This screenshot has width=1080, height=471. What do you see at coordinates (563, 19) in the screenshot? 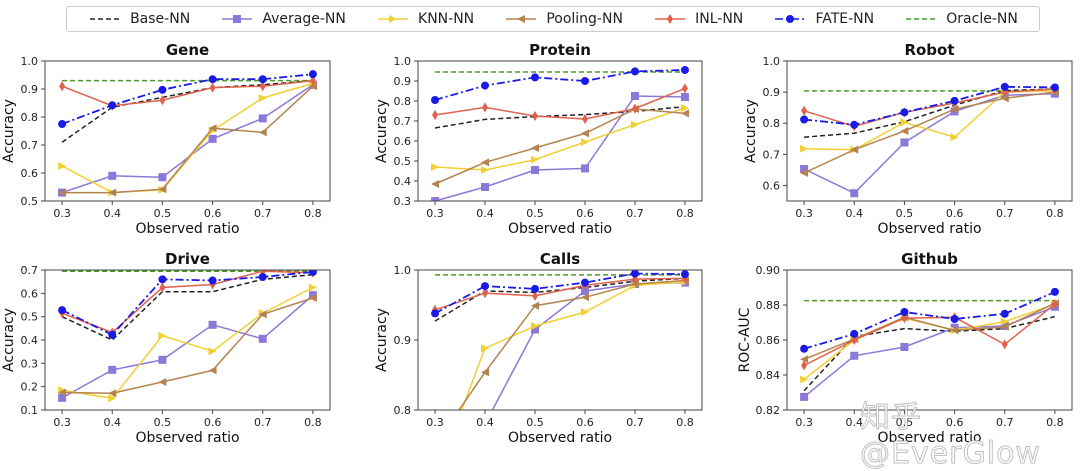
I see `legend-item-pooling-nn: Pooling-NN` at bounding box center [563, 19].